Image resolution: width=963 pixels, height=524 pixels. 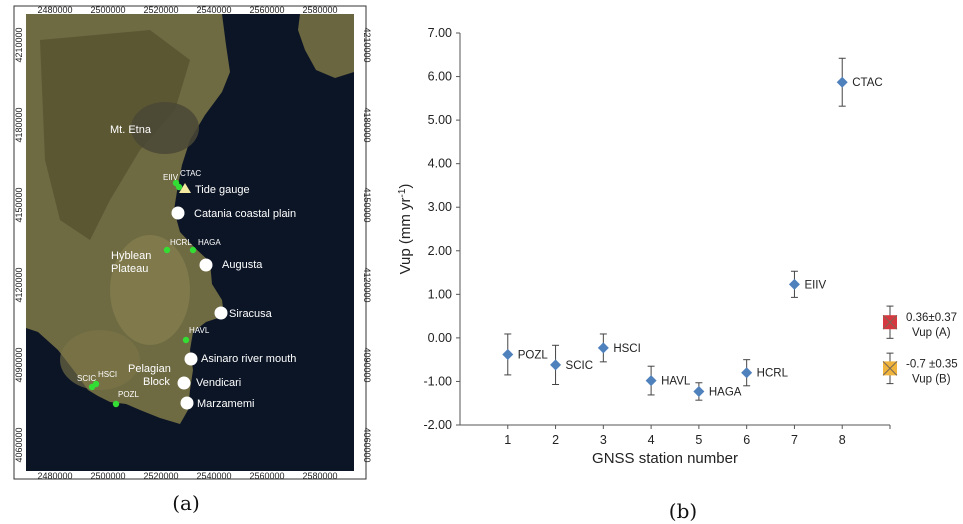 I want to click on x-tick-label: 7, so click(x=794, y=440).